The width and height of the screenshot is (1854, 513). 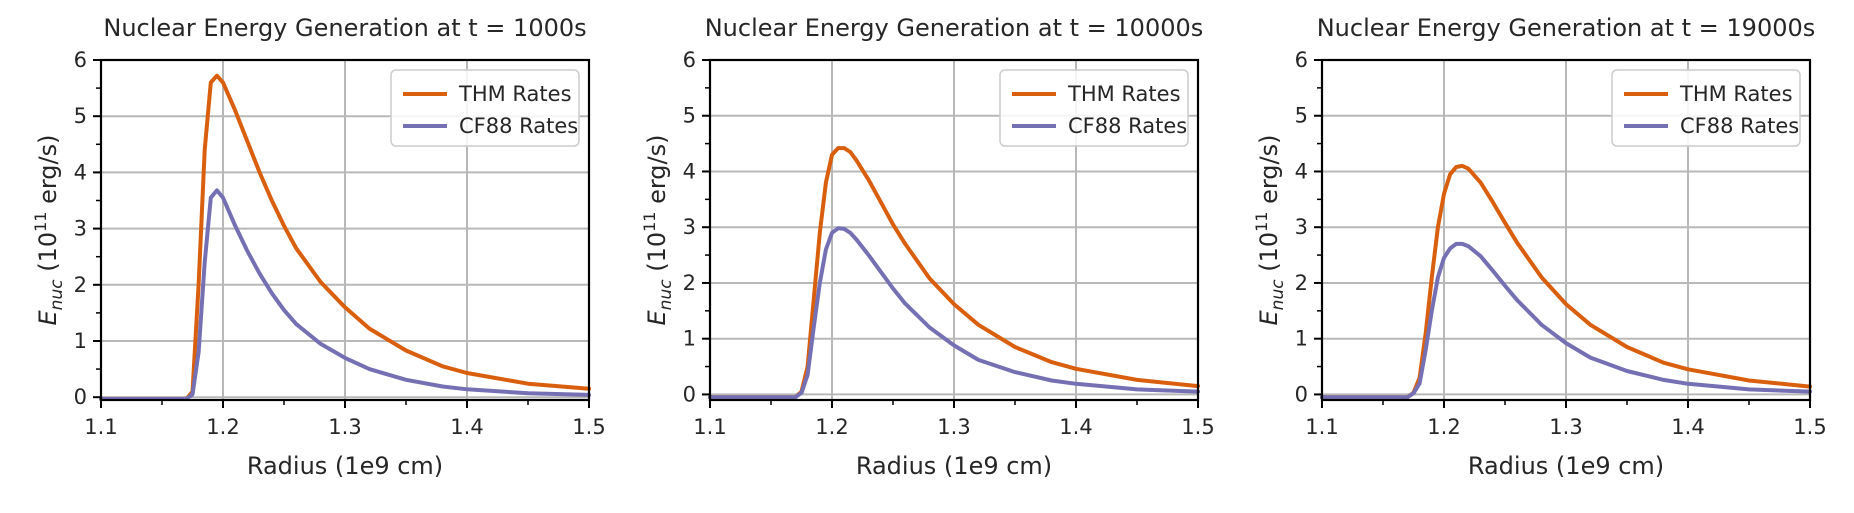 I want to click on chart-title: Nuclear Energy Generation at t = 1000s, so click(x=344, y=28).